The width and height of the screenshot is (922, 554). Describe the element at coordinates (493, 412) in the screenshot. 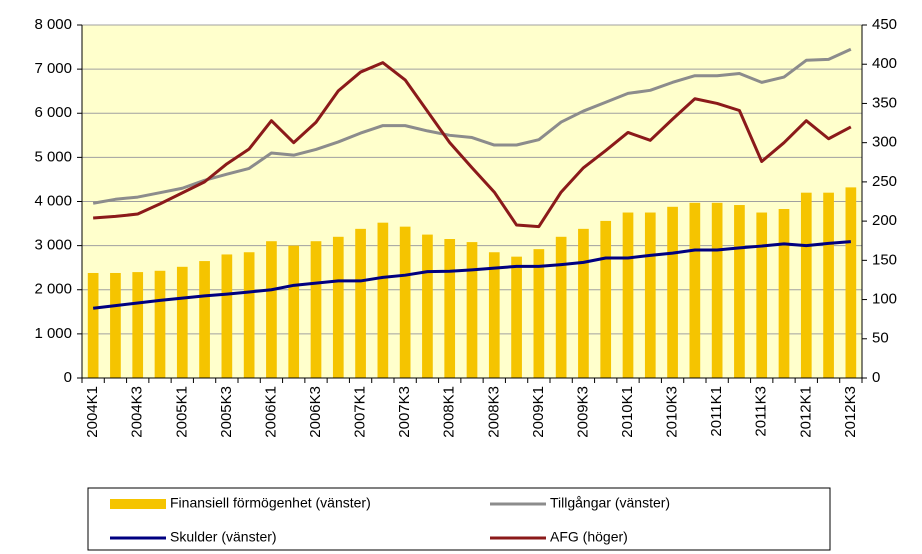

I see `x-tick-label: 2008K3` at that location.